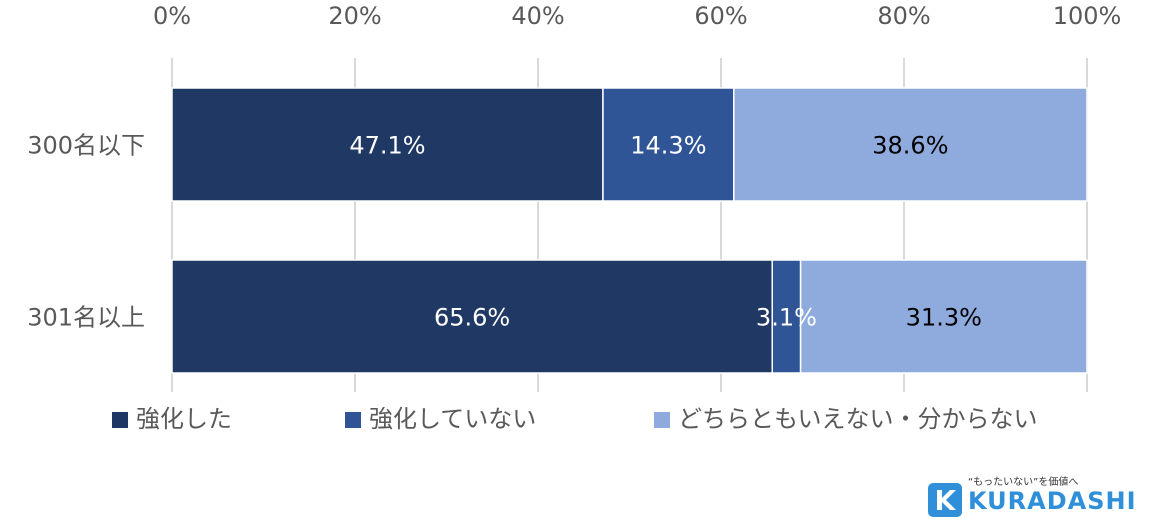 The image size is (1152, 525). What do you see at coordinates (1023, 482) in the screenshot?
I see `logo-tagline: “もったいない”を価値へ` at bounding box center [1023, 482].